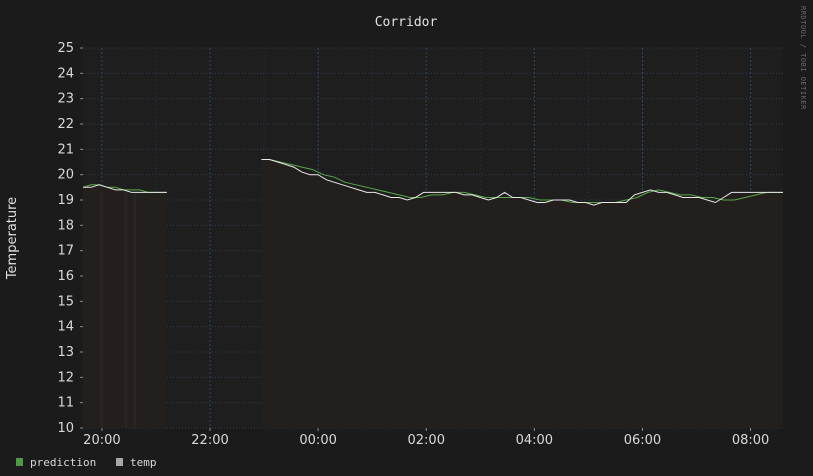  I want to click on series-line-prediction, so click(526, 181).